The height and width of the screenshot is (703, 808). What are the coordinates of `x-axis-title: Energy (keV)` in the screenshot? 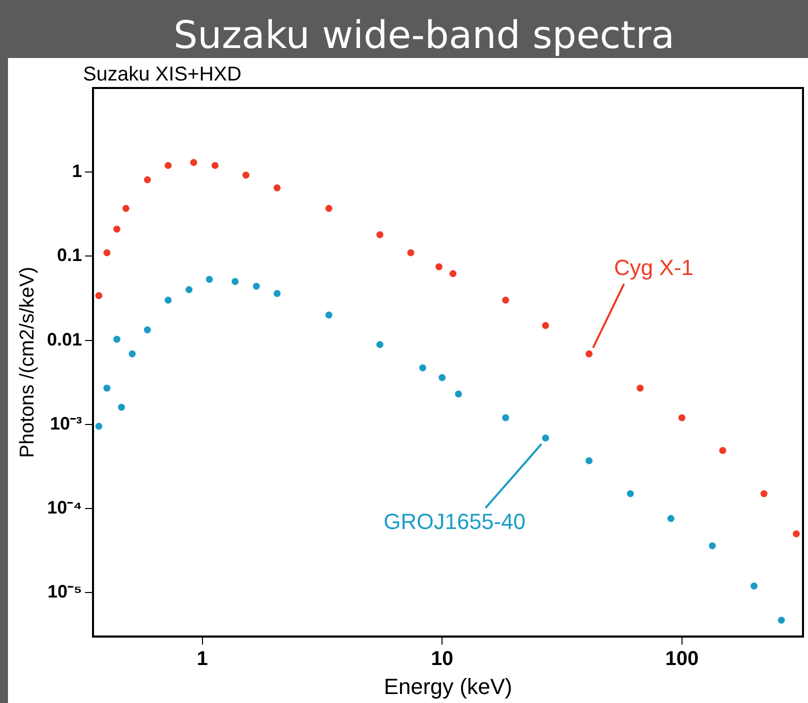 It's located at (448, 686).